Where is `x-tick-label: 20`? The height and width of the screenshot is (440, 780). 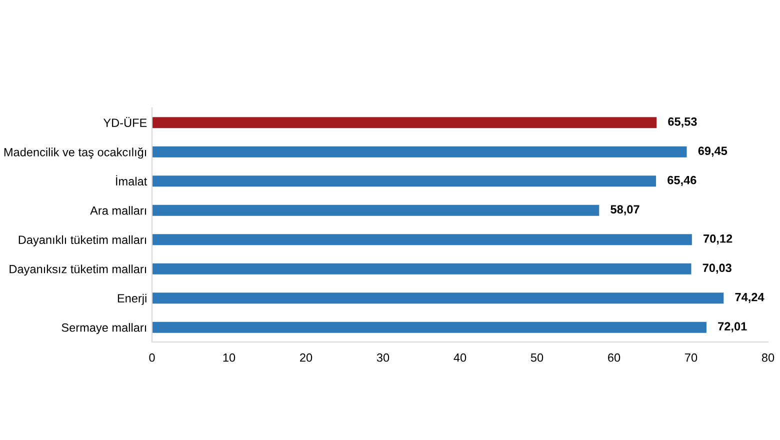
x-tick-label: 20 is located at coordinates (306, 357).